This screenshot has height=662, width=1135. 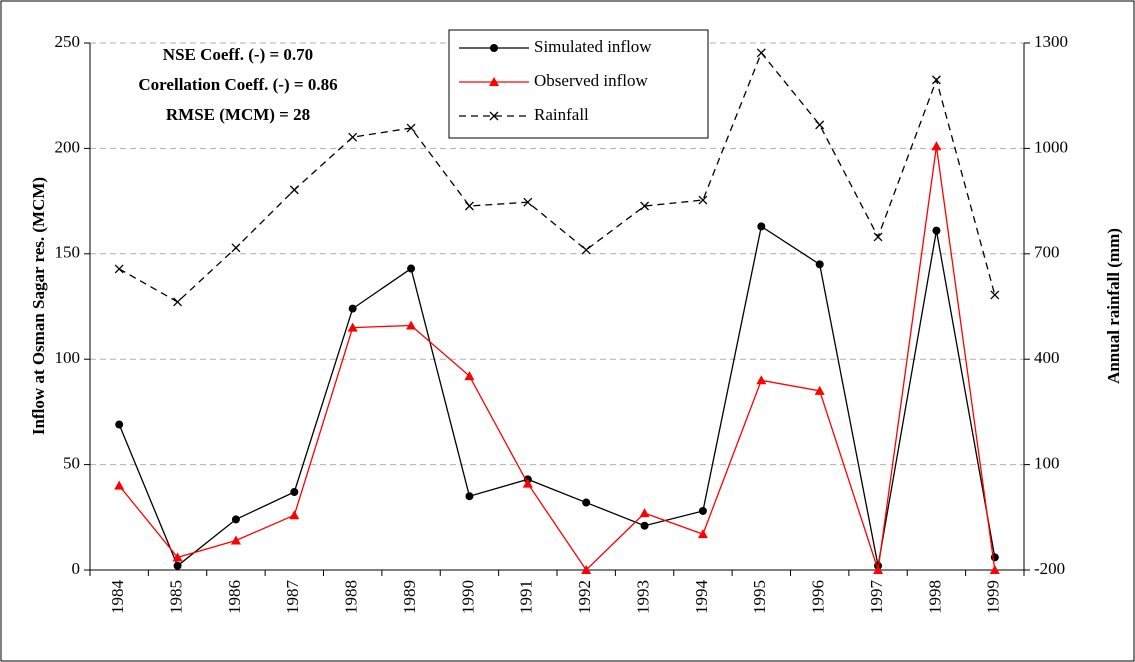 I want to click on x-tick-label: 1984, so click(x=117, y=597).